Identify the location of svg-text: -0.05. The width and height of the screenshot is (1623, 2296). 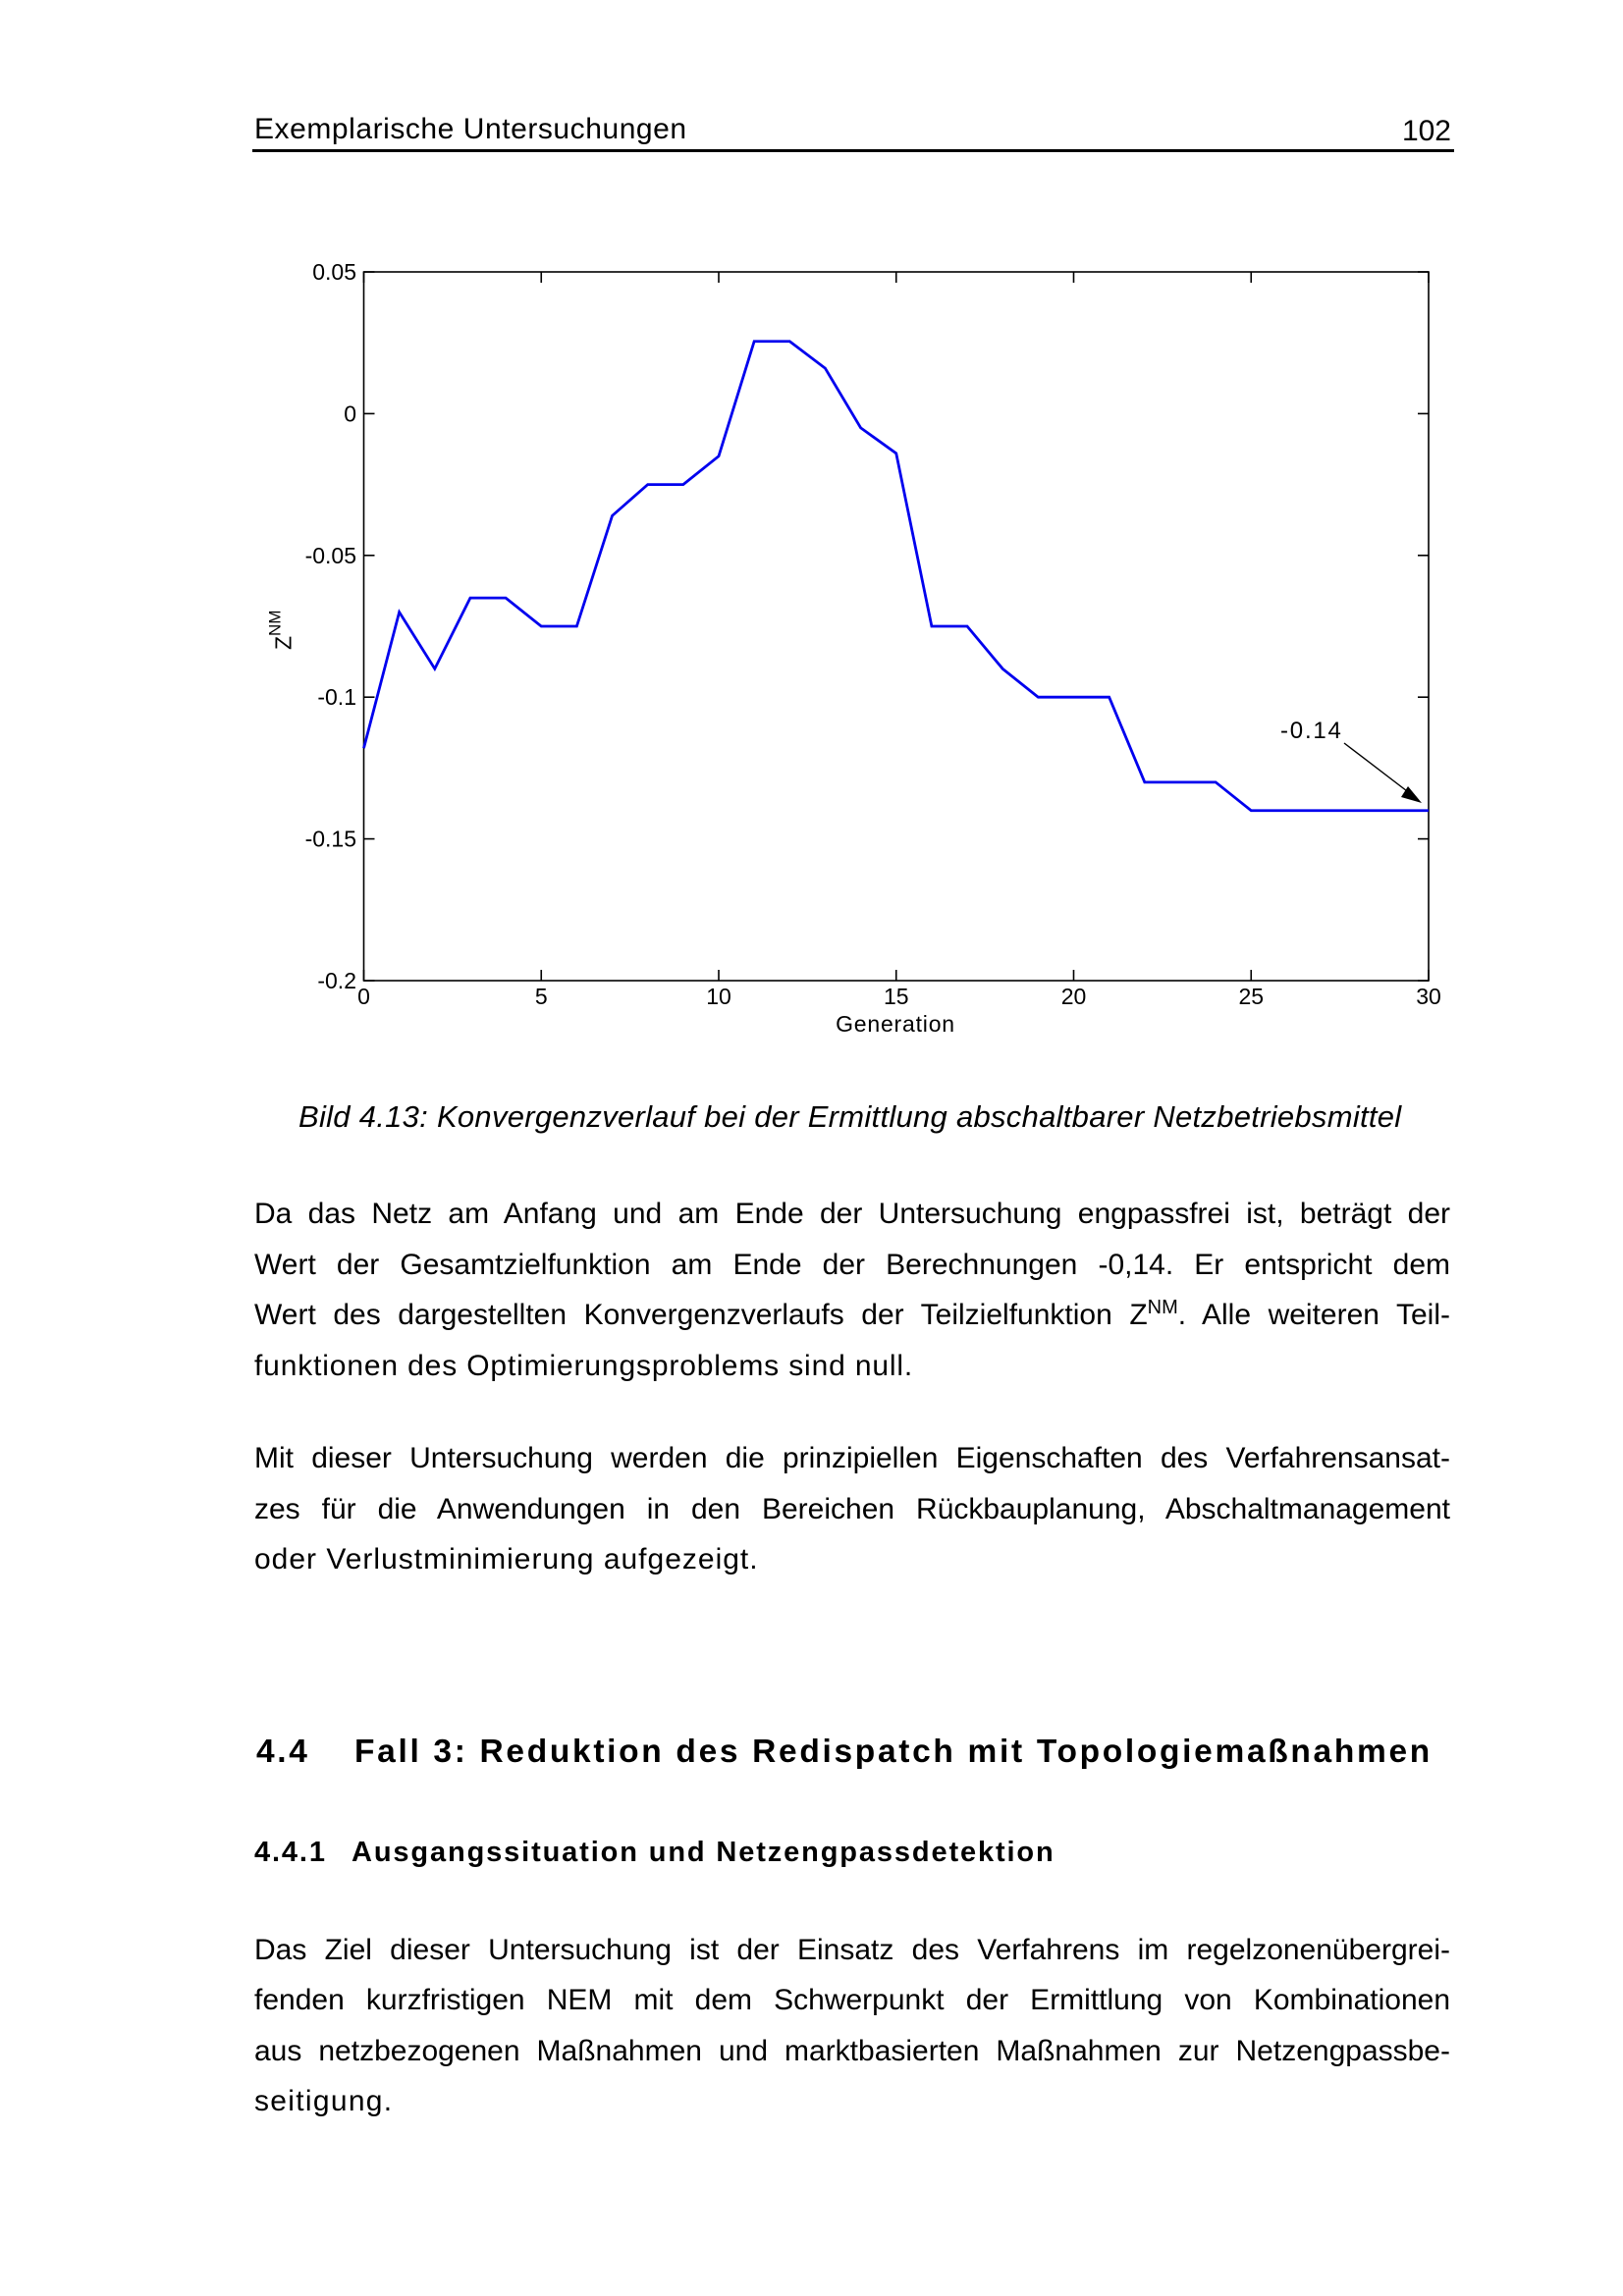
(330, 555).